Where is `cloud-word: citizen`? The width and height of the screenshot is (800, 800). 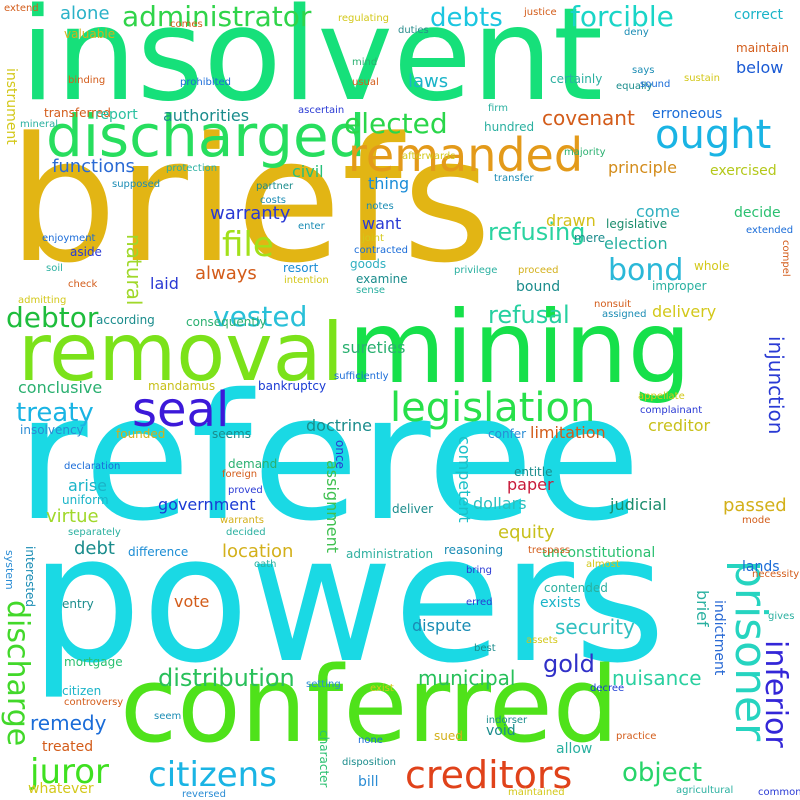
cloud-word: citizen is located at coordinates (82, 691).